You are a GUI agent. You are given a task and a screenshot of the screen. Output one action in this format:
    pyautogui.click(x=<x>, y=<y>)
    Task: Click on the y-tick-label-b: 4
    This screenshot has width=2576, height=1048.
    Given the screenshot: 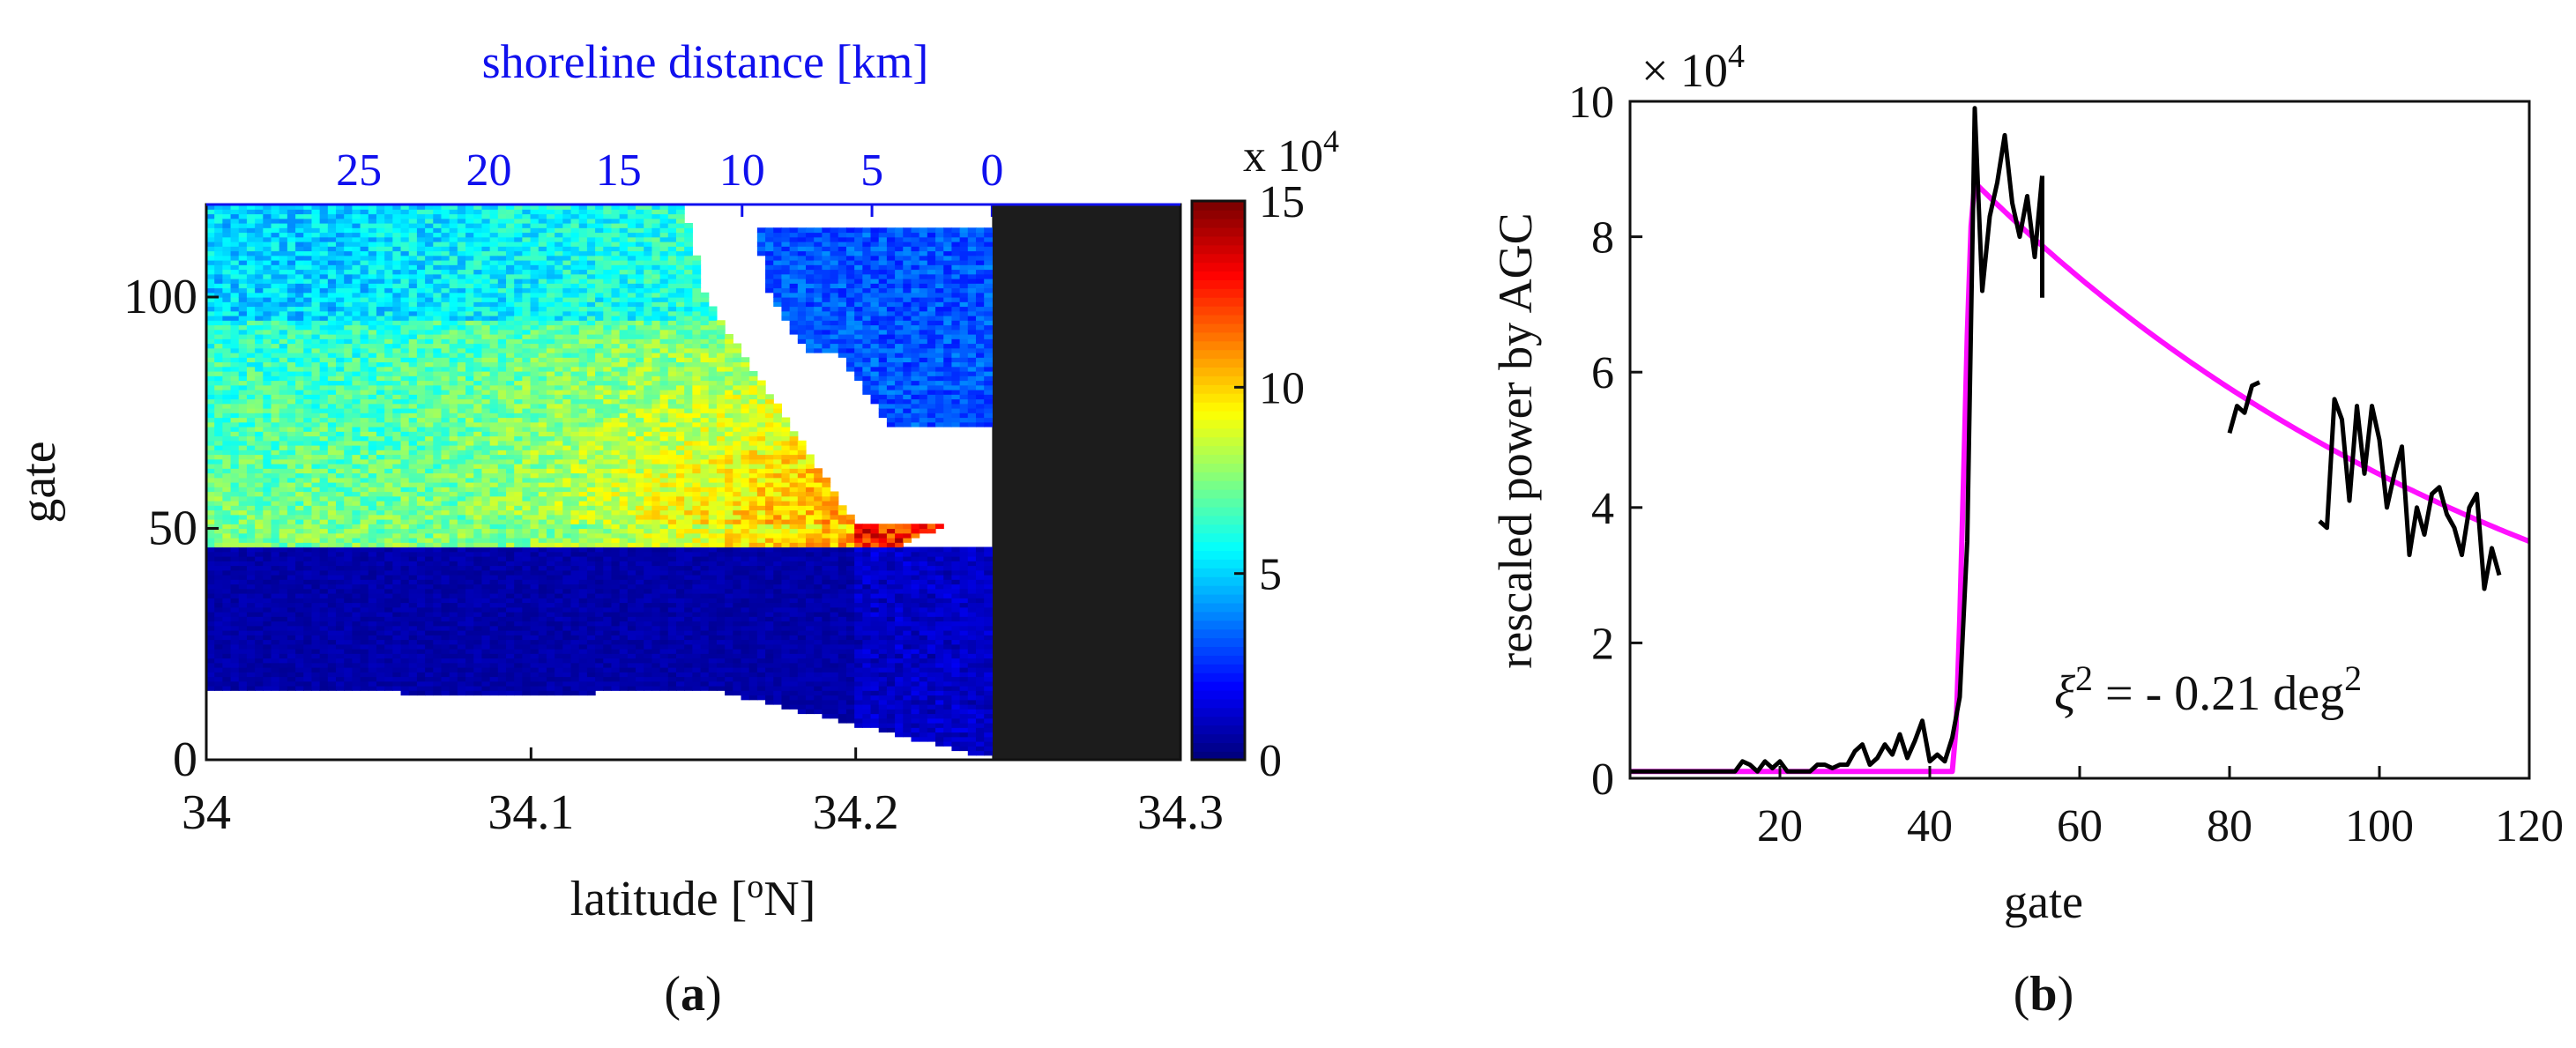 What is the action you would take?
    pyautogui.click(x=1603, y=509)
    